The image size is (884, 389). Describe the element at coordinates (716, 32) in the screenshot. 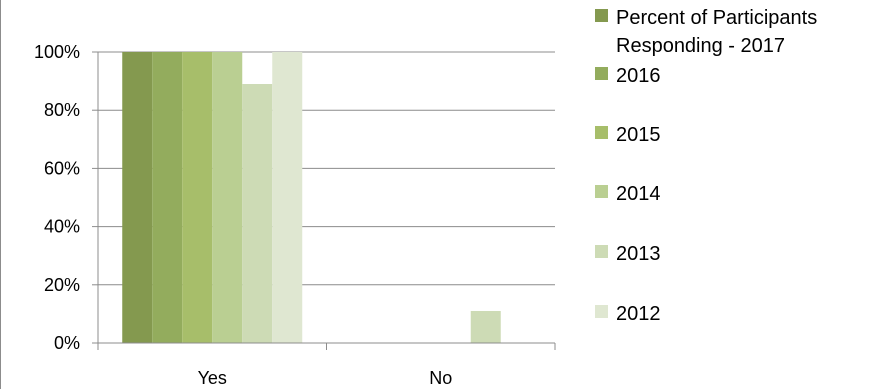

I see `legend-label: Percent of Participants Responding - 2017` at that location.